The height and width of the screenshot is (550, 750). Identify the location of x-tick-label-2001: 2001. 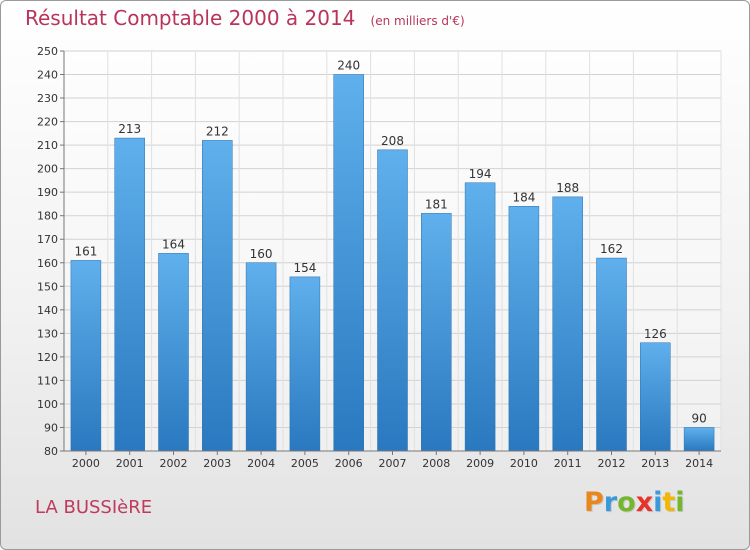
(130, 463).